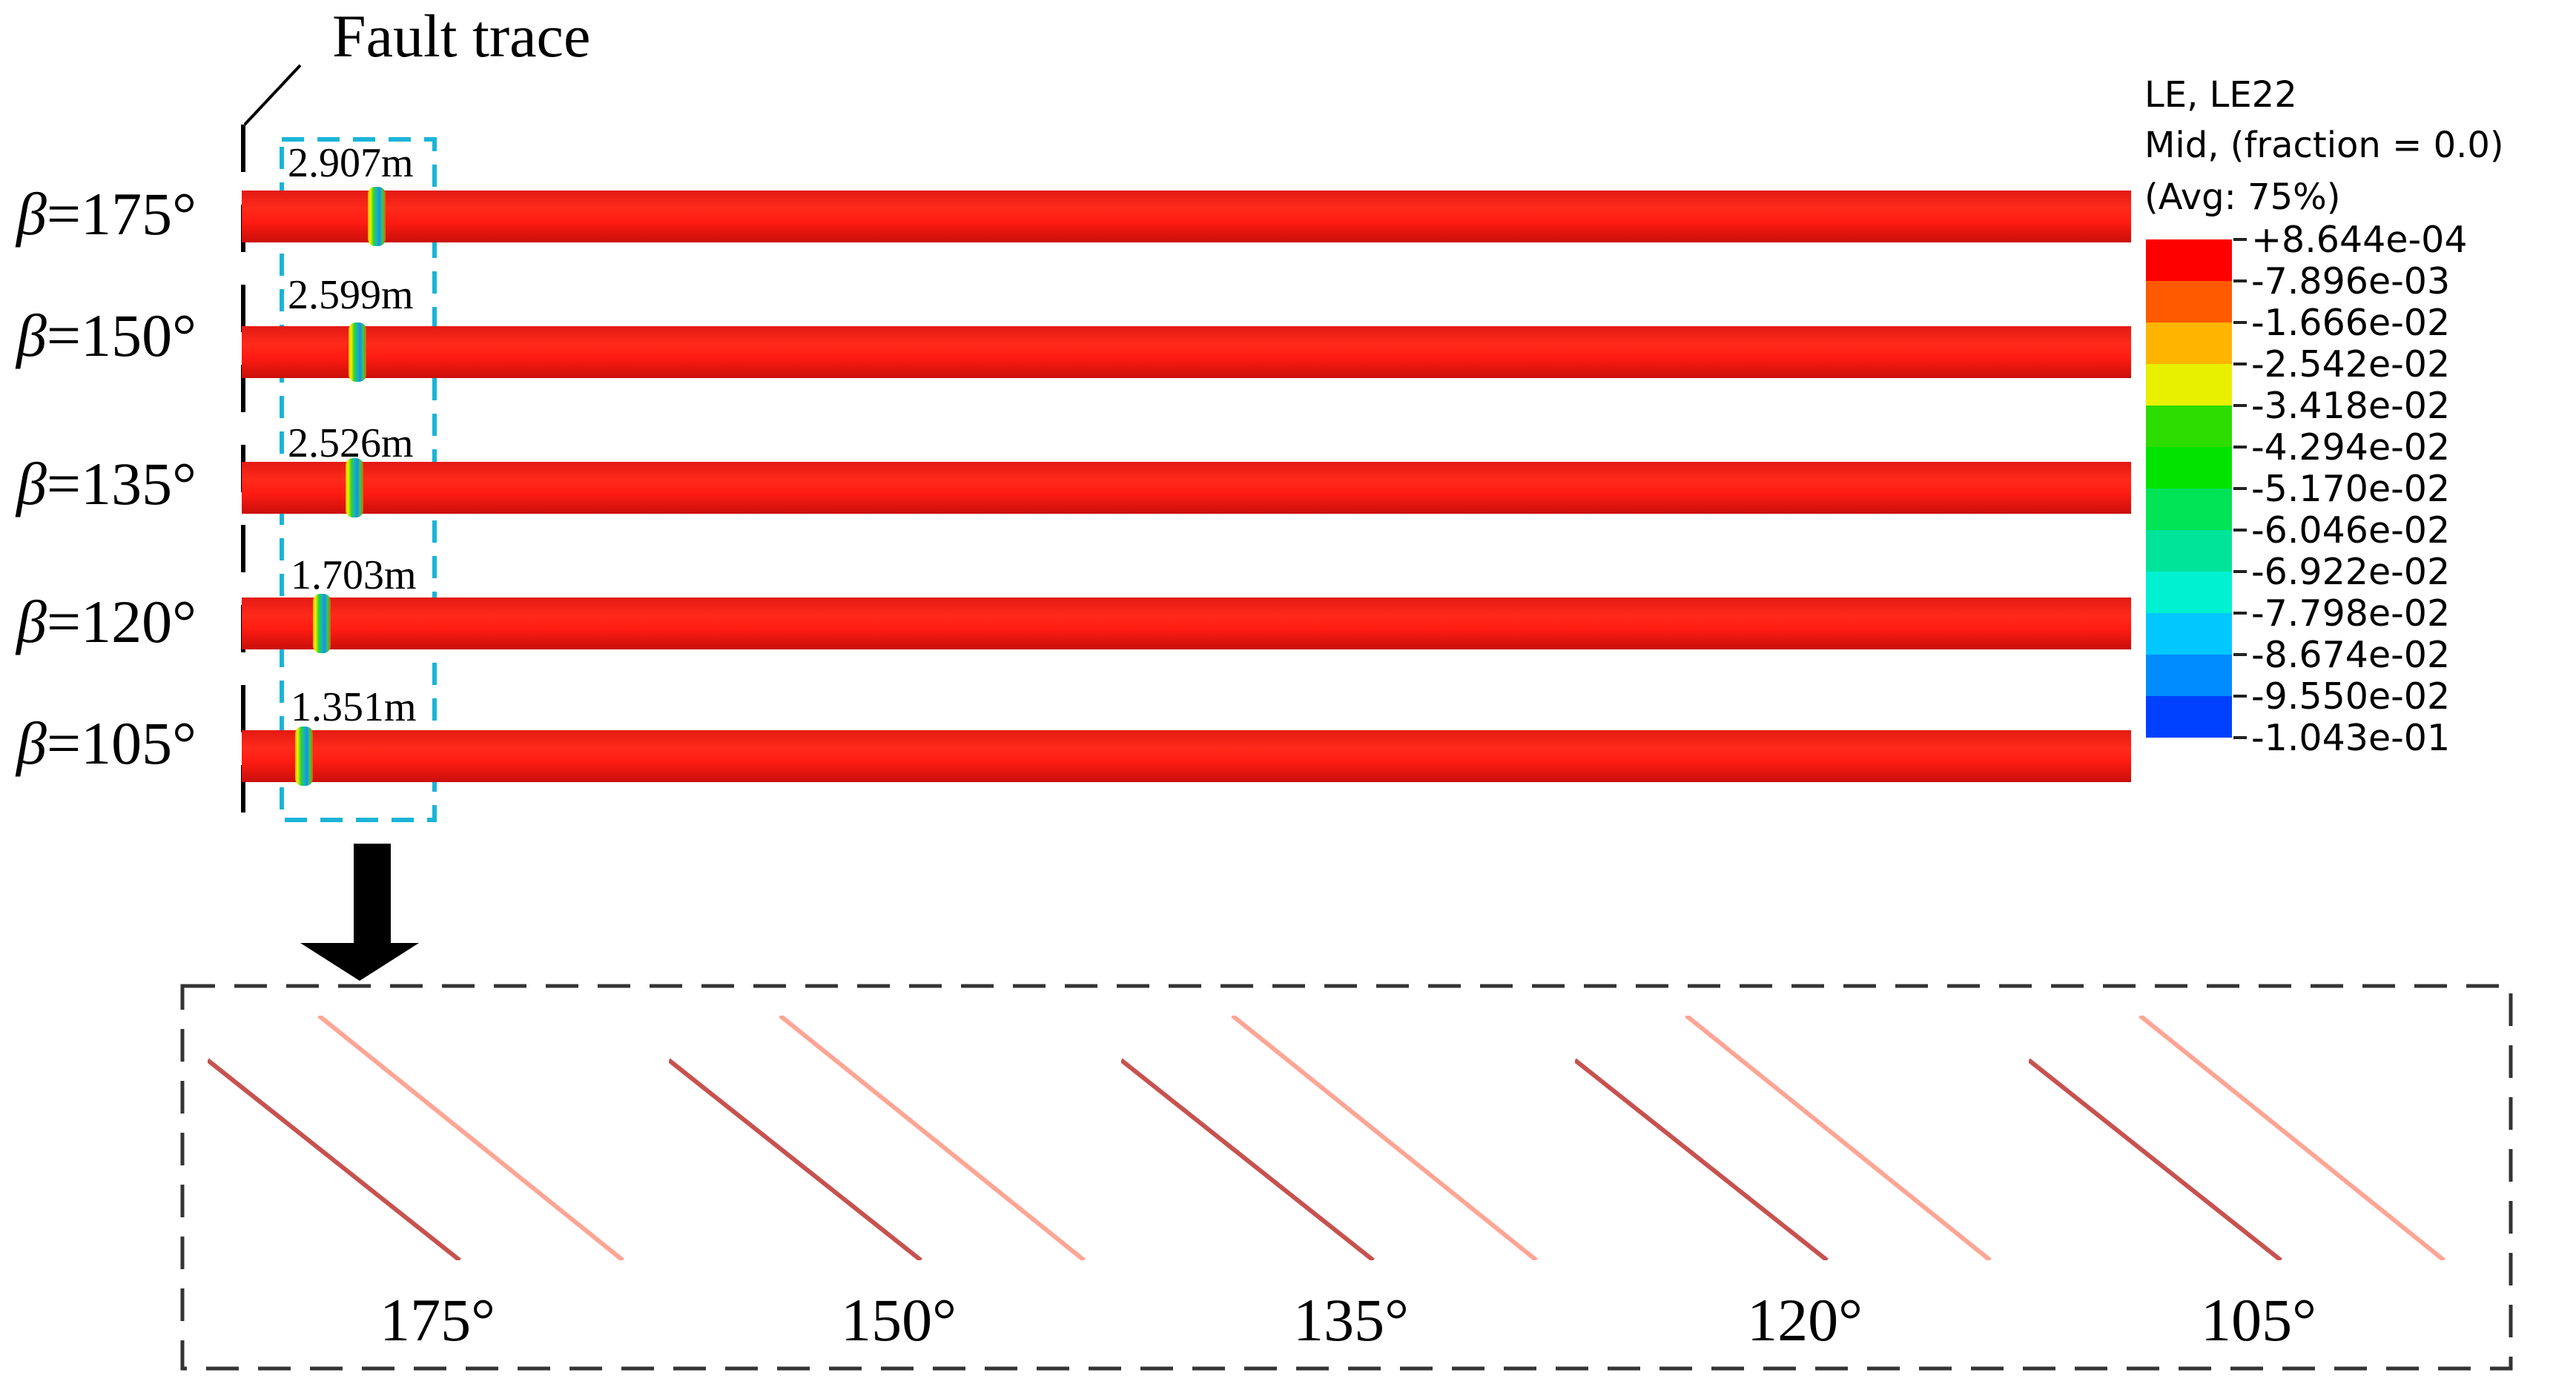  I want to click on fault-leader-line, so click(272, 95).